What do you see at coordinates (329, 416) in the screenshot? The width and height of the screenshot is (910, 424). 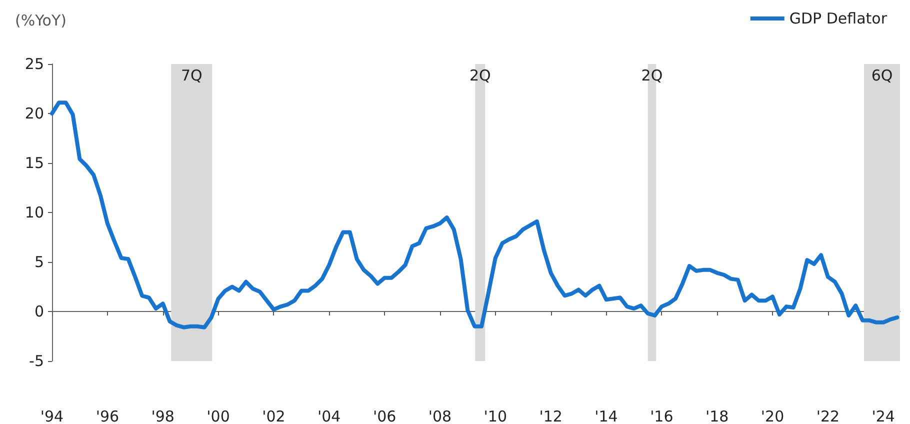 I see `x-tick-label: '04` at bounding box center [329, 416].